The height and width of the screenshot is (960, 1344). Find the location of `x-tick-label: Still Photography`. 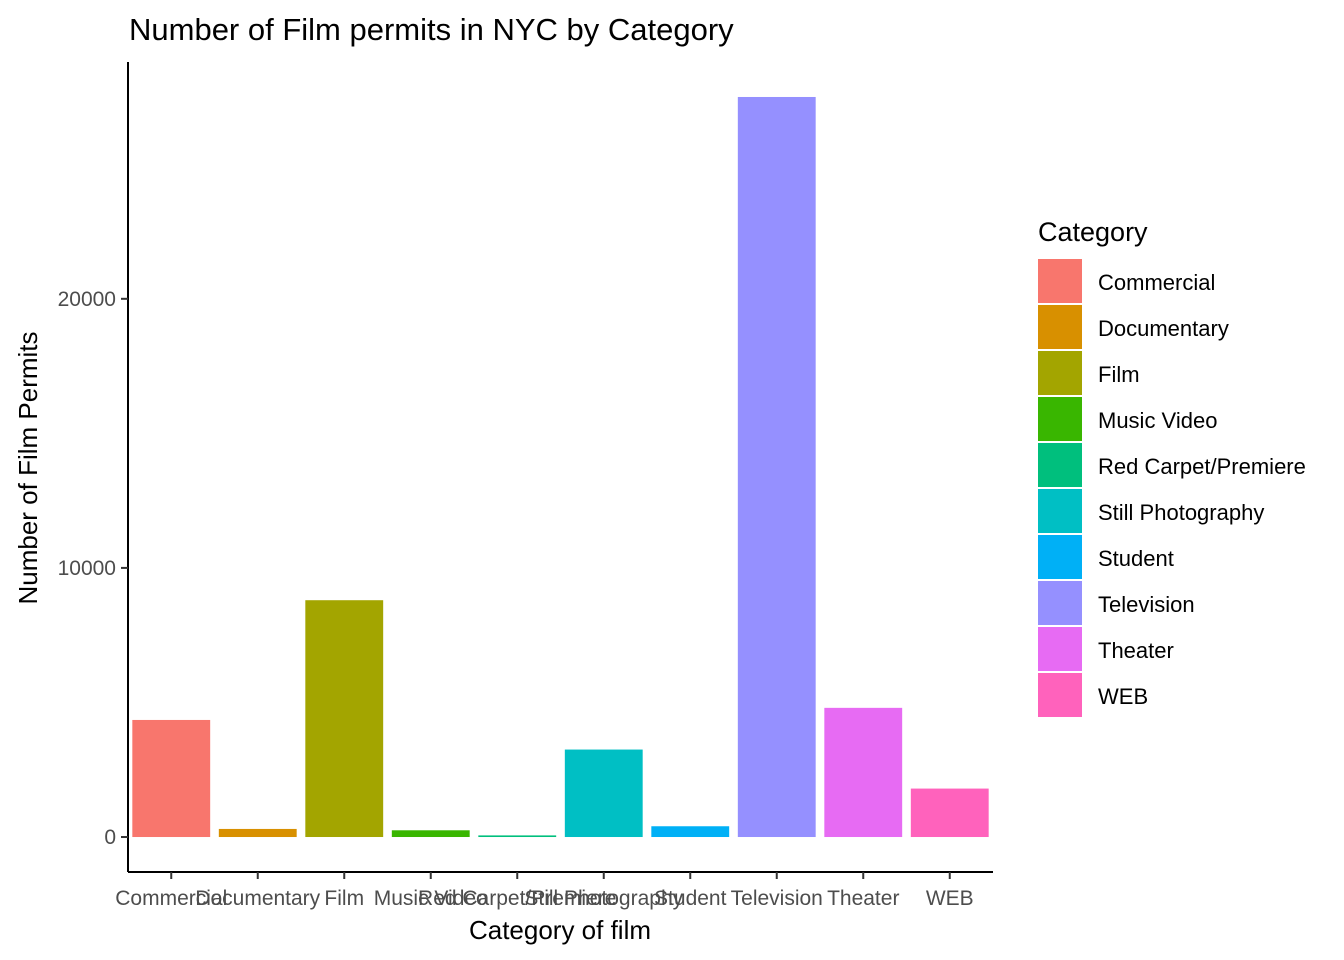

x-tick-label: Still Photography is located at coordinates (603, 898).